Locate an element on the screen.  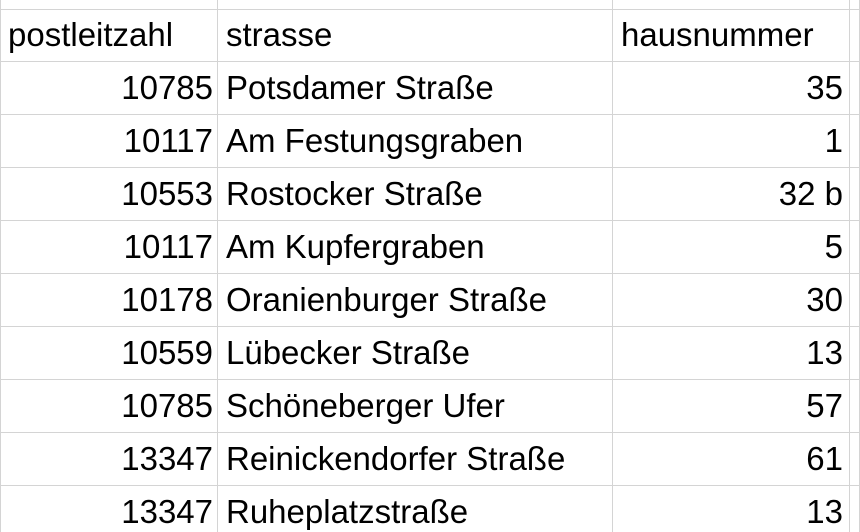
cell-strasse: Rostocker Straße is located at coordinates (415, 194).